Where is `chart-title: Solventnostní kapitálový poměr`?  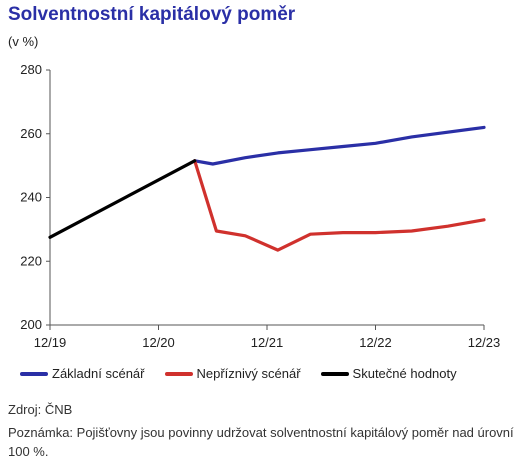 chart-title: Solventnostní kapitálový poměr is located at coordinates (152, 14).